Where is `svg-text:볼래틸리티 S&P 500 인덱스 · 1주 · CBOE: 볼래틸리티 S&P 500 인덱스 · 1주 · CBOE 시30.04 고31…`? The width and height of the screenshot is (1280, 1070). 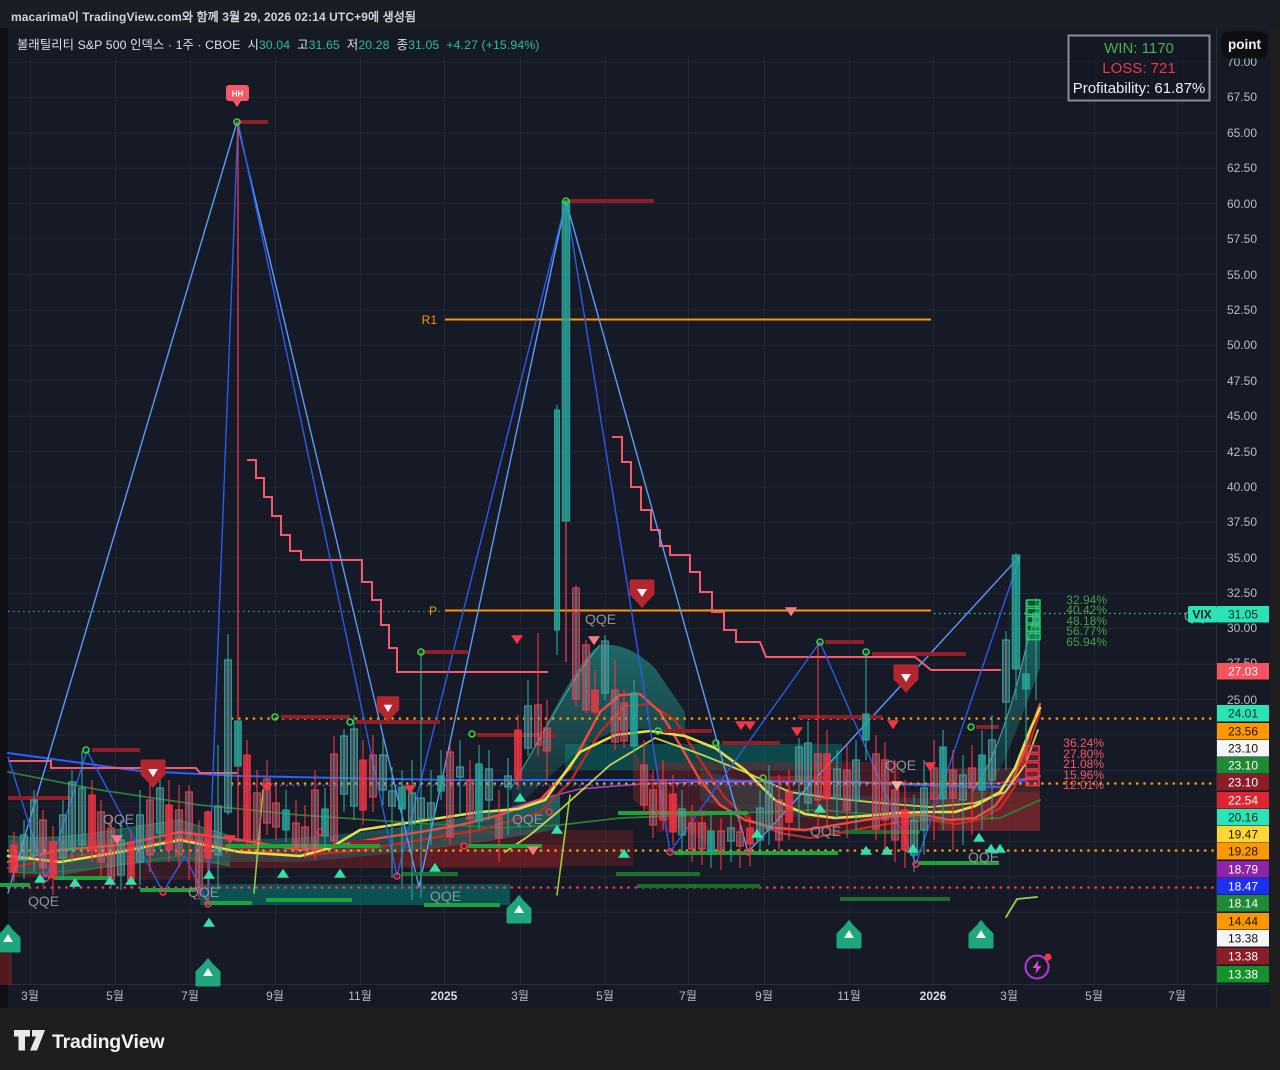 svg-text:볼래틸리티 S&P 500 인덱스 · 1주 · CBOE: 볼래틸리티 S&P 500 인덱스 · 1주 · CBOE 시30.04 고31… is located at coordinates (278, 45).